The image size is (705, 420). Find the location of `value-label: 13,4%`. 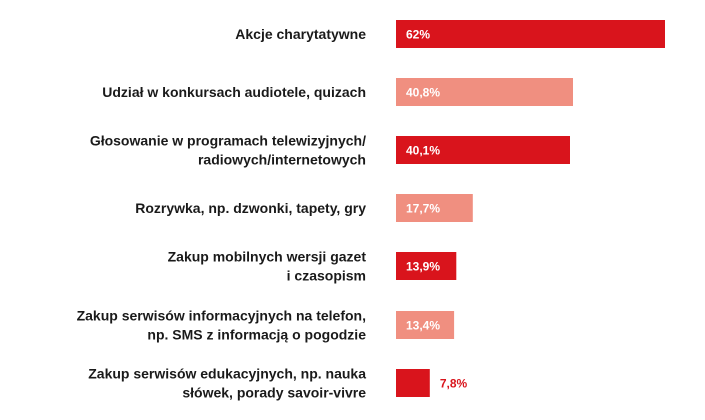

value-label: 13,4% is located at coordinates (423, 326).